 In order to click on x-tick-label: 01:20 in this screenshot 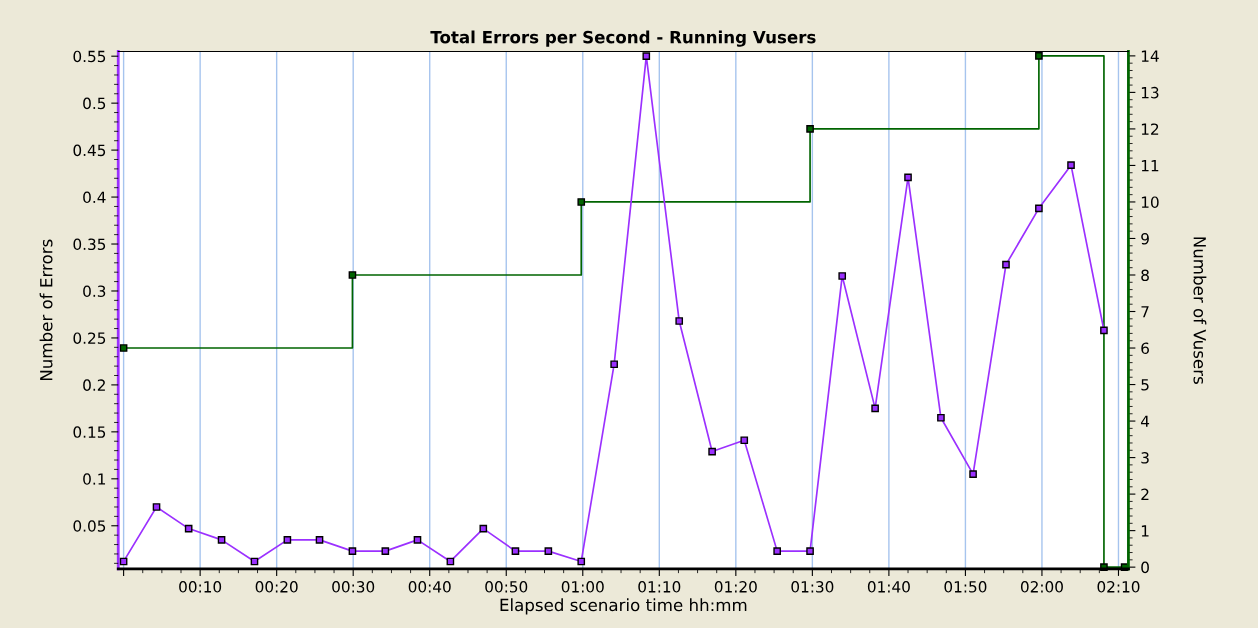, I will do `click(735, 587)`.